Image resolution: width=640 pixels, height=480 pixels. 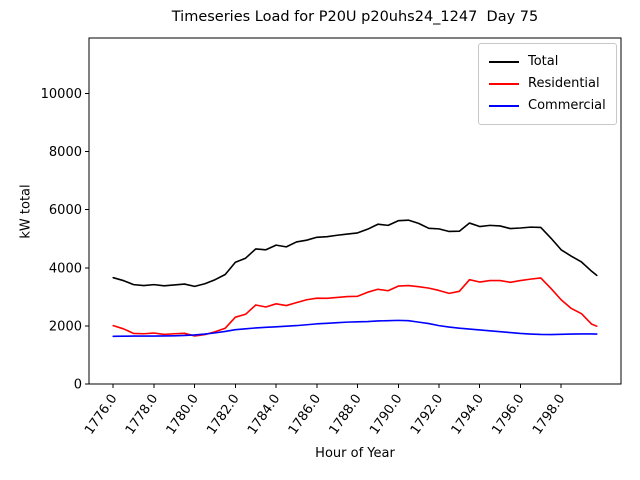 What do you see at coordinates (355, 253) in the screenshot?
I see `series-line-total` at bounding box center [355, 253].